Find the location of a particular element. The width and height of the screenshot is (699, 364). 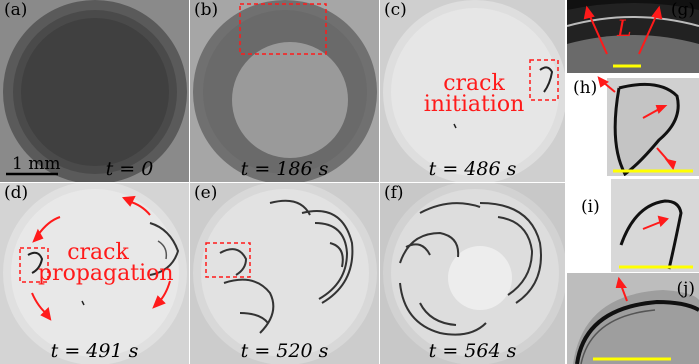

panel-h-image is located at coordinates (648, 126).